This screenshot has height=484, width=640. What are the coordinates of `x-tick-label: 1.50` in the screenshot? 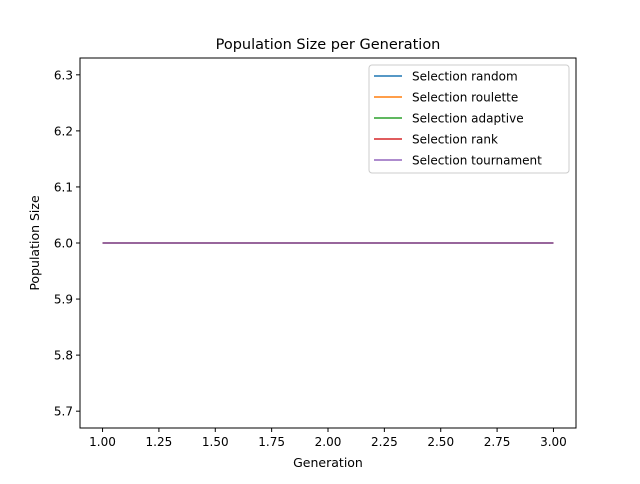 It's located at (215, 442).